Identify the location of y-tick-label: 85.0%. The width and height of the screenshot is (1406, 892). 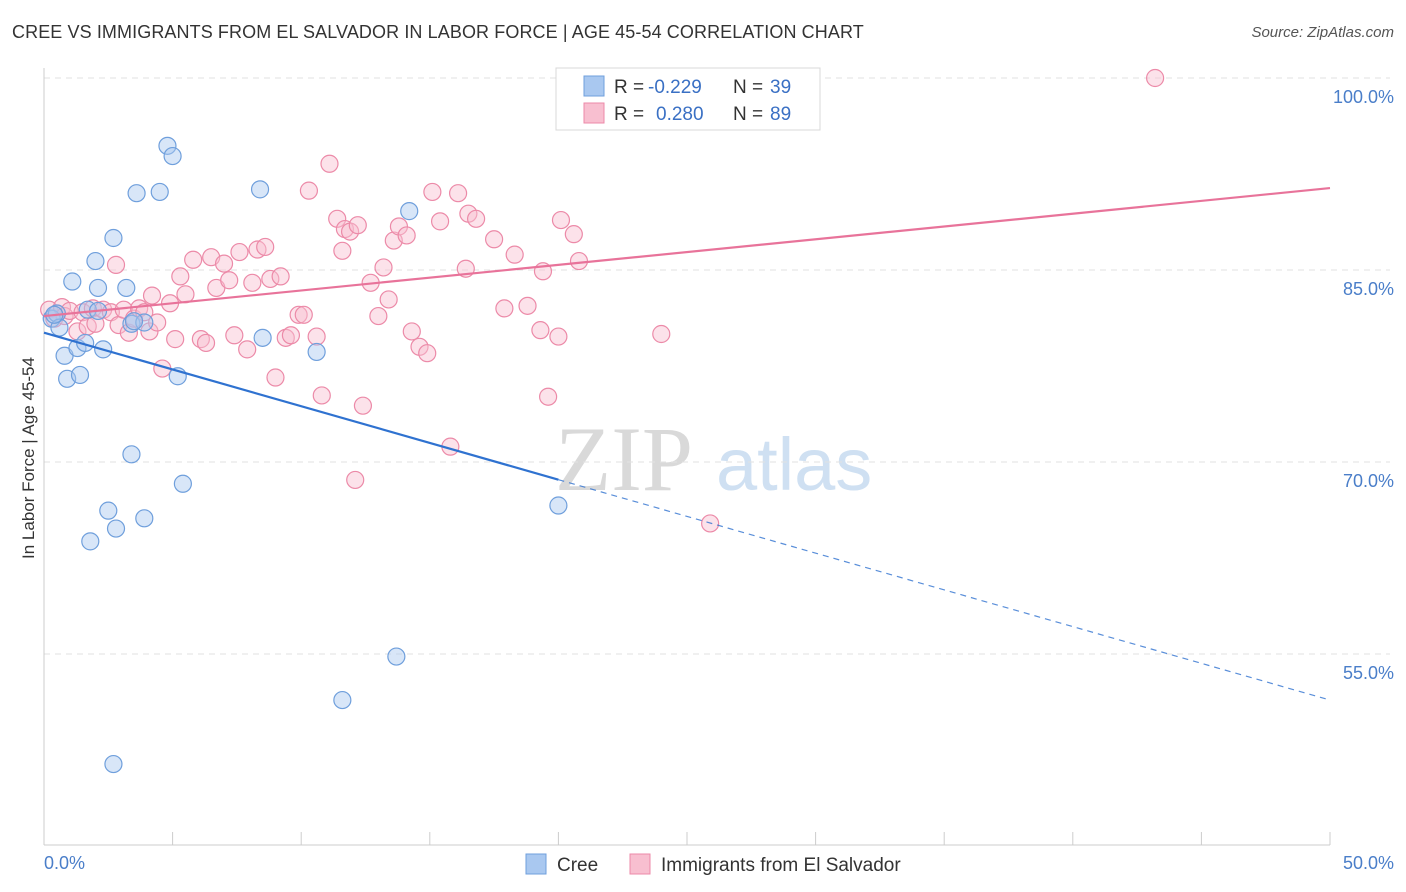
(1368, 289).